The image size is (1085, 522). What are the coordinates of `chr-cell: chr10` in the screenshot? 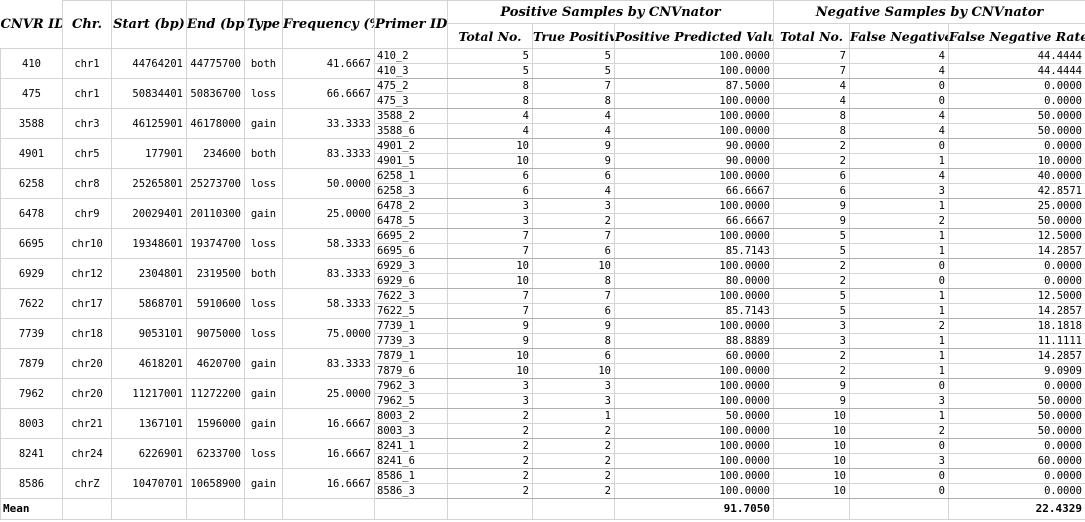 It's located at (87, 243).